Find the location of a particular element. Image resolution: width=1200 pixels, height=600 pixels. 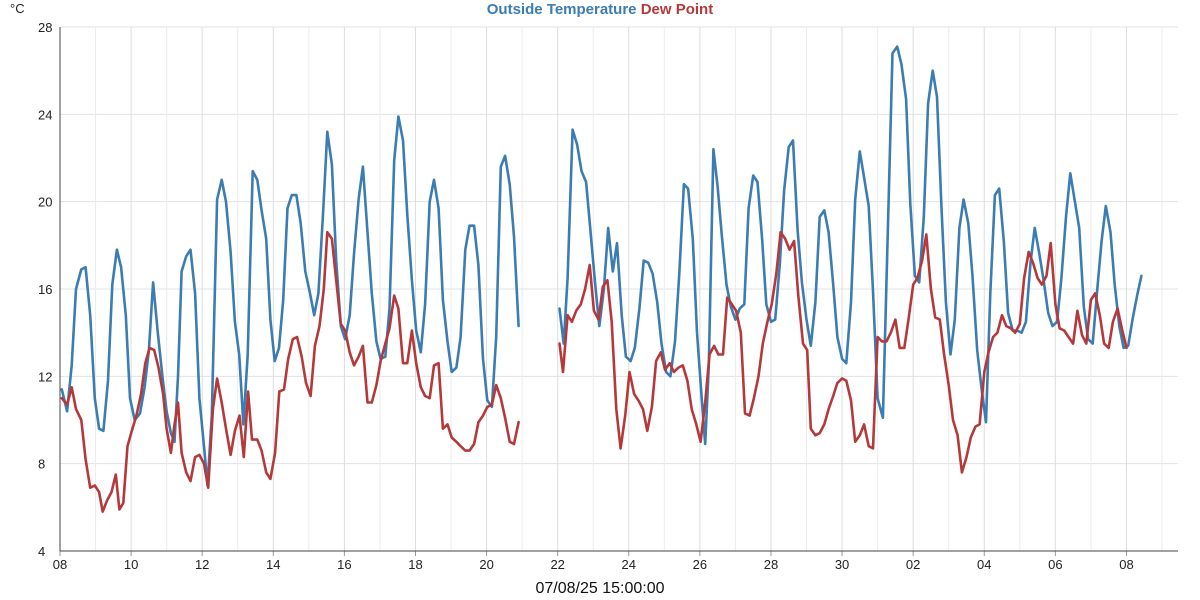

y-tick-label: 8 is located at coordinates (41, 464).